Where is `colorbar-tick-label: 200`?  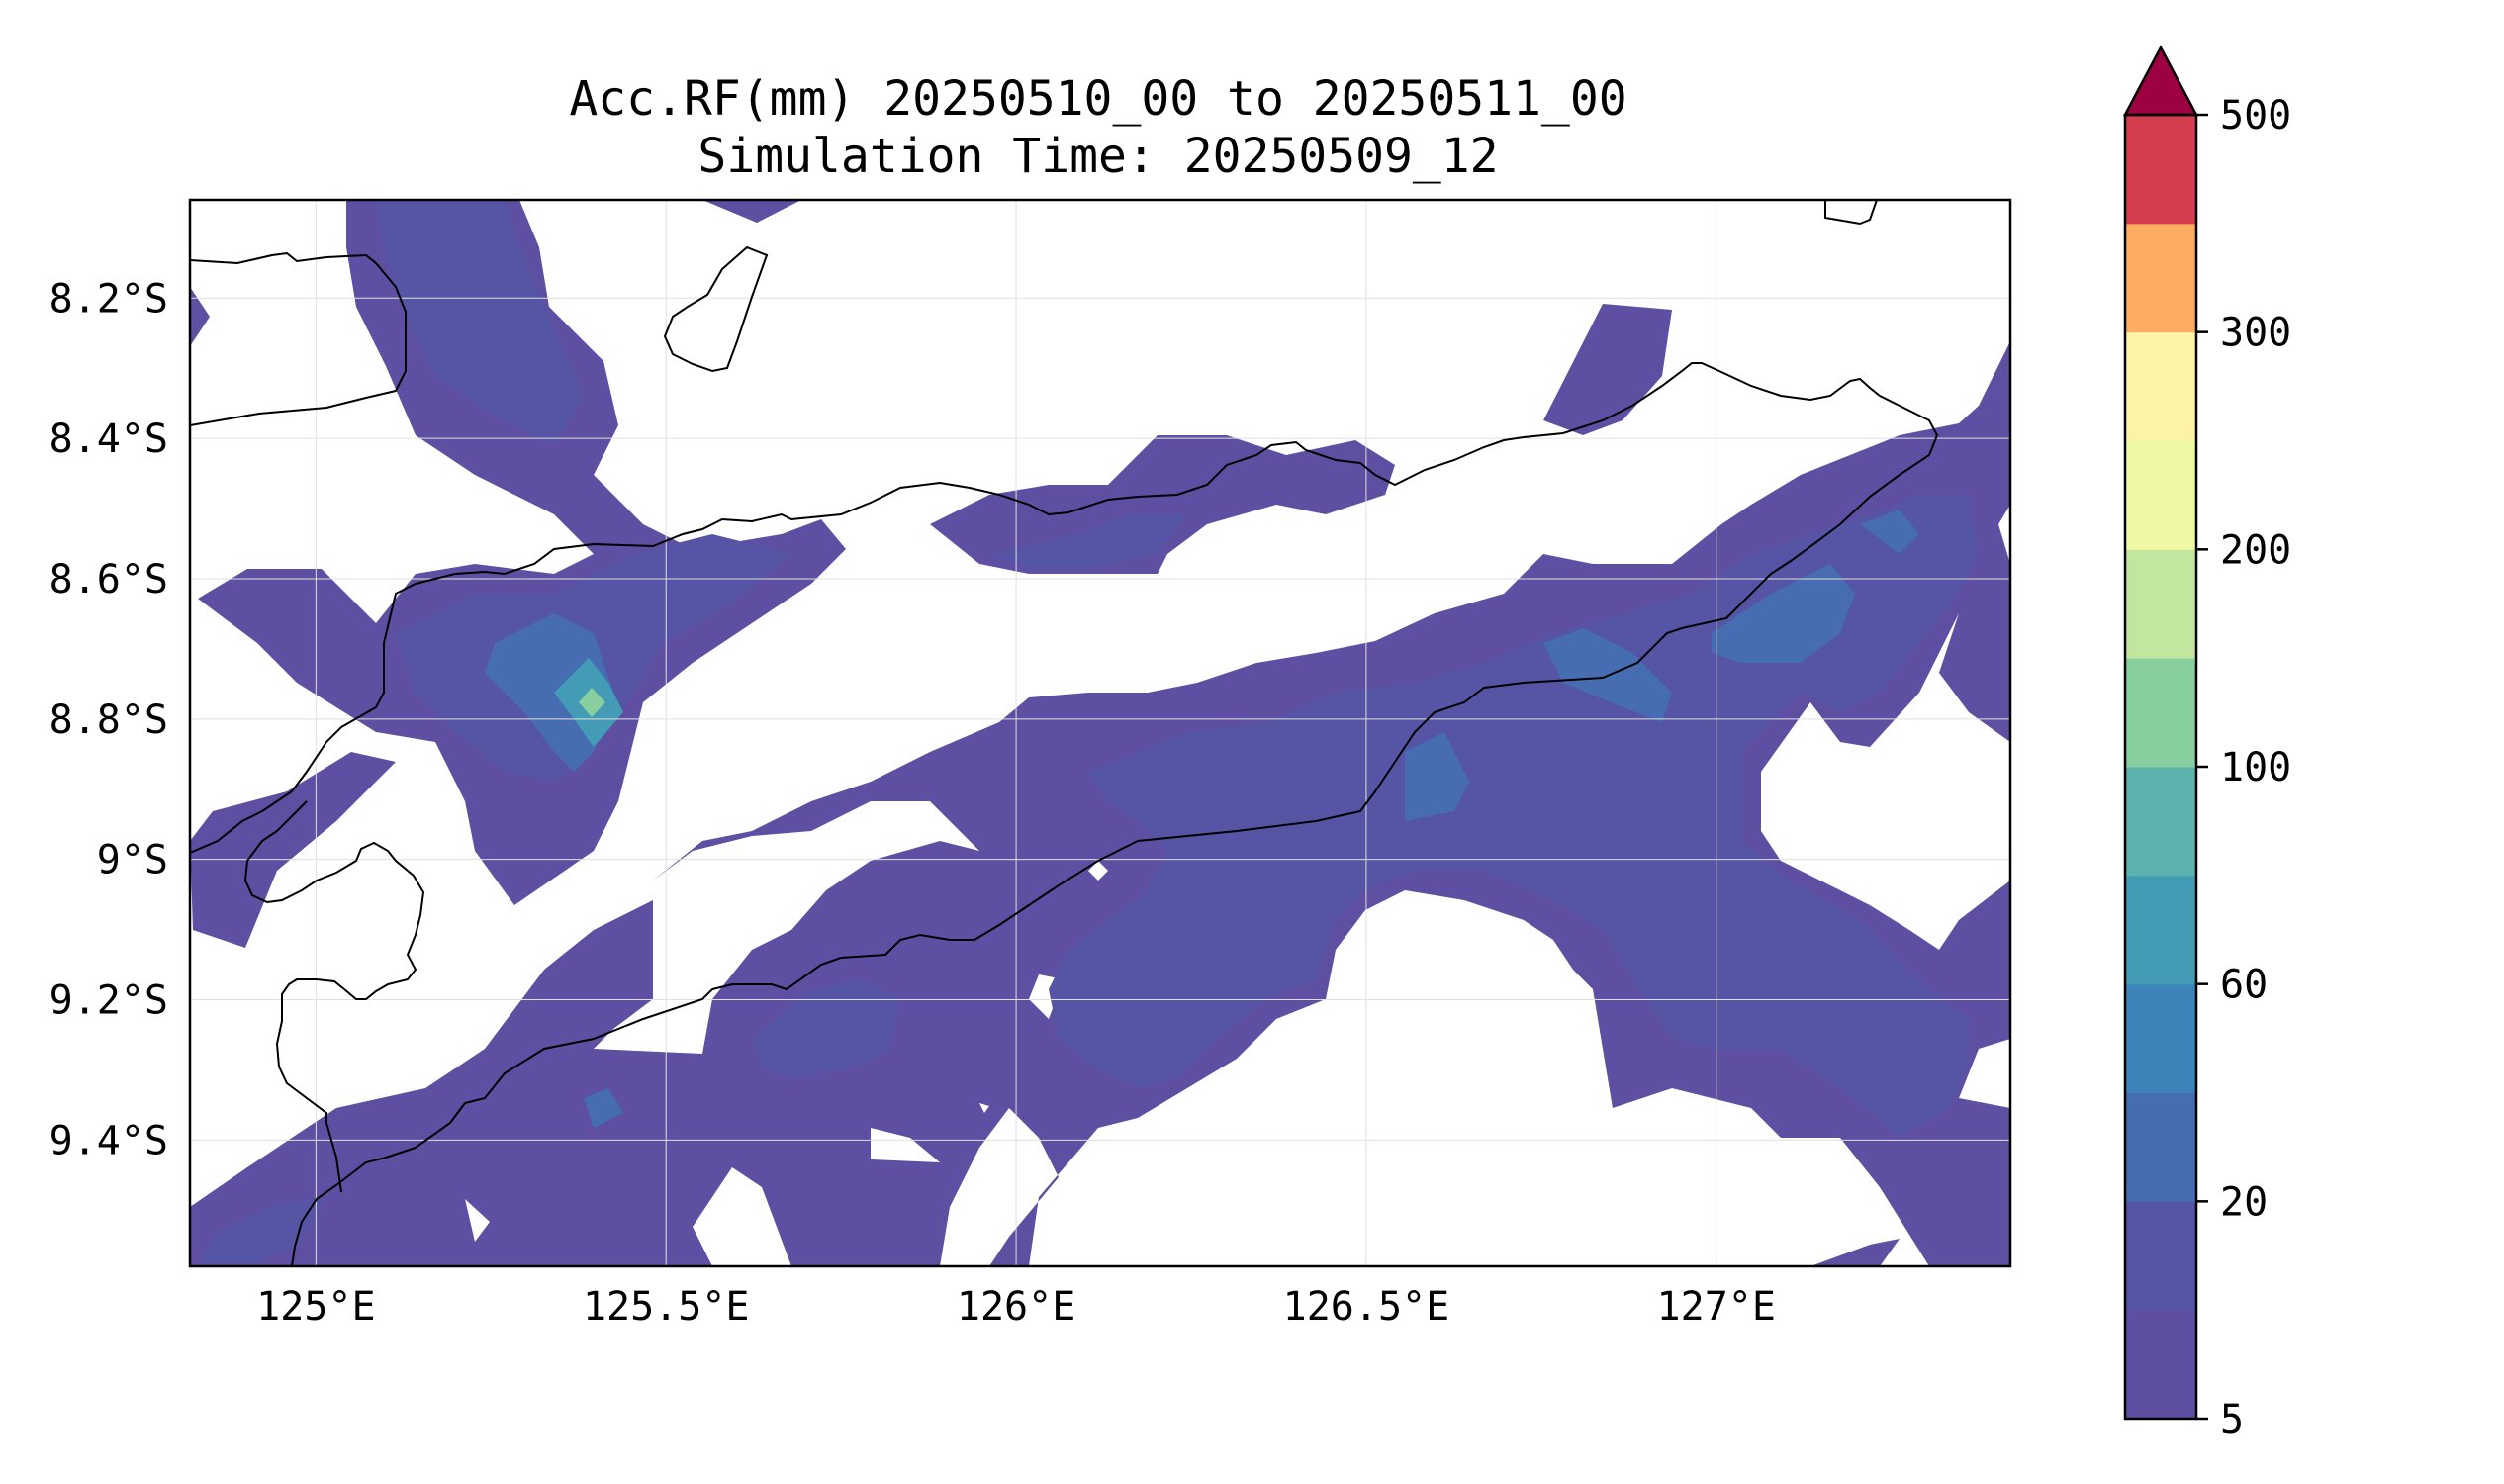
colorbar-tick-label: 200 is located at coordinates (2255, 550).